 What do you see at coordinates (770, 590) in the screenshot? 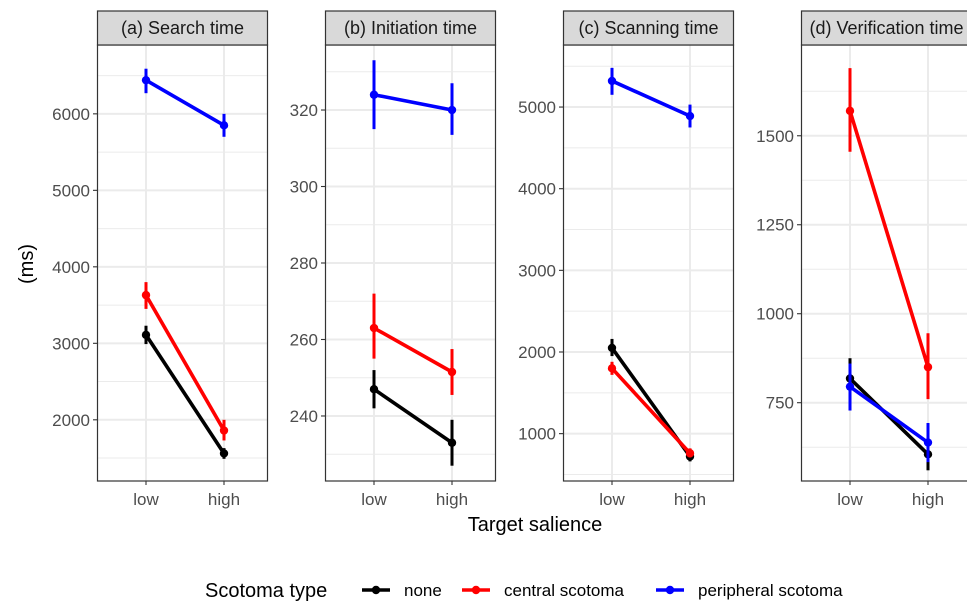
I see `legend-label: peripheral scotoma` at bounding box center [770, 590].